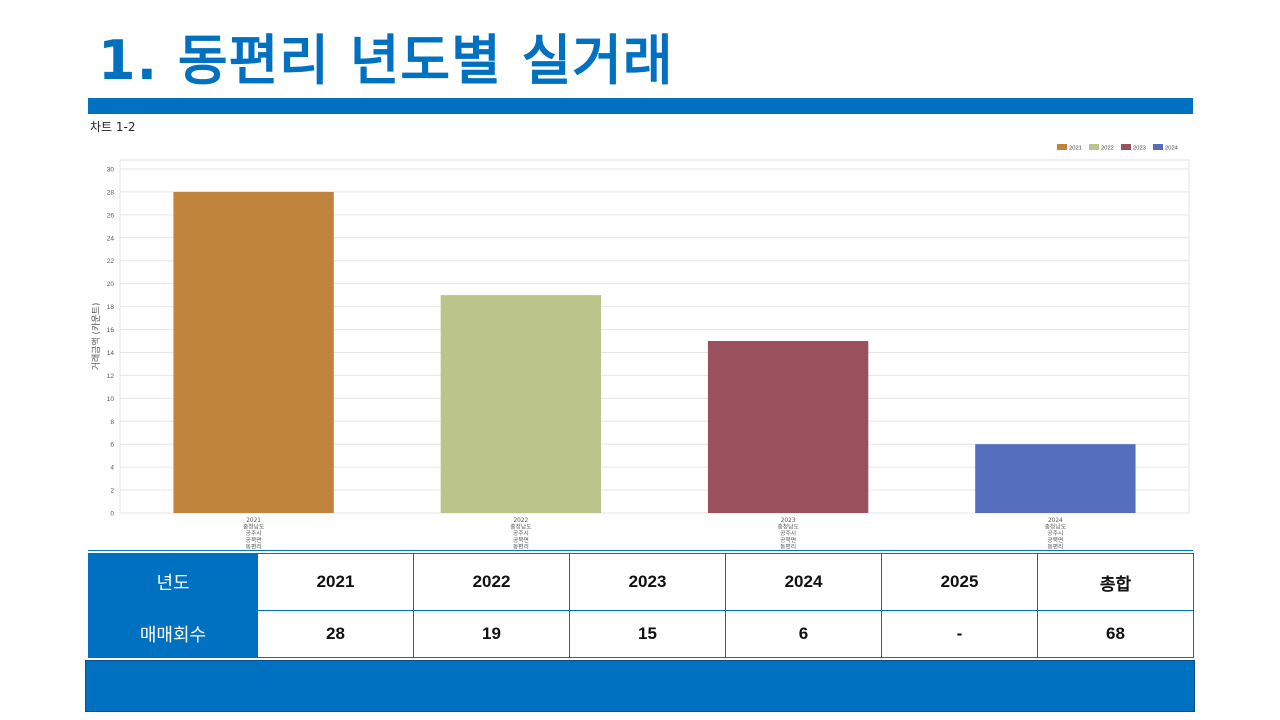  Describe the element at coordinates (111, 284) in the screenshot. I see `y-tick-label: 20` at that location.